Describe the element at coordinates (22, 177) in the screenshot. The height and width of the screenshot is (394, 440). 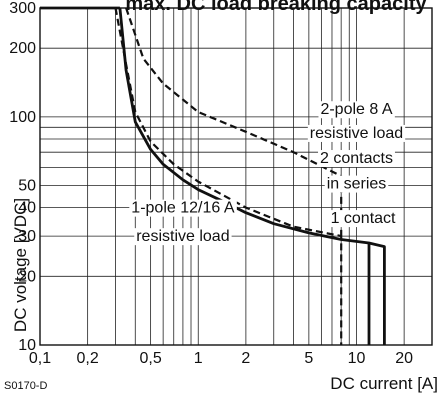
I see `y-tick-labels: 10 20 30 40 50 100 200 300` at that location.